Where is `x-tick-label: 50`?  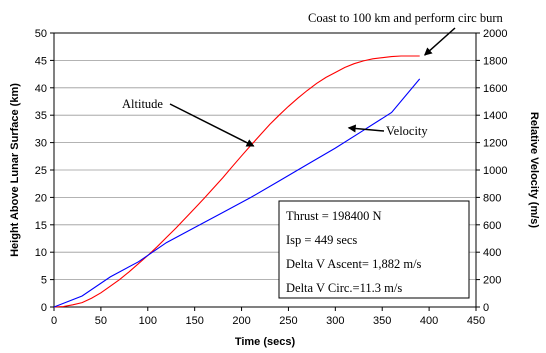
x-tick-label: 50 is located at coordinates (101, 321).